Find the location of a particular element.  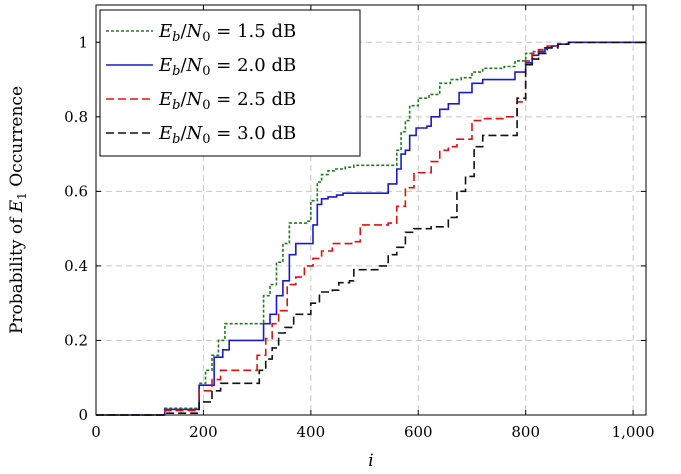

x-tick-label: 1,000 is located at coordinates (633, 432).